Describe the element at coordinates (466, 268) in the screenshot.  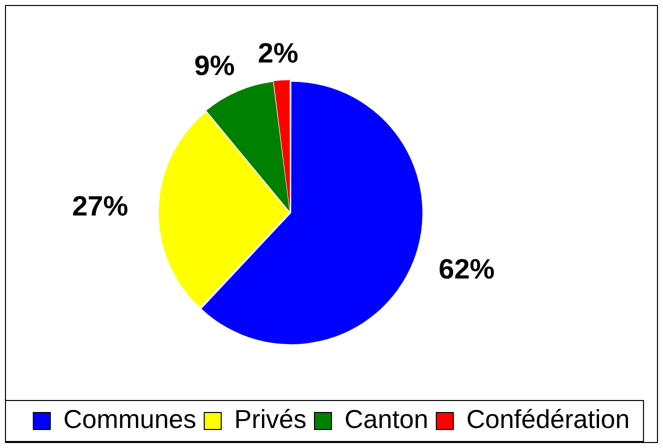
I see `data-label: 62%` at that location.